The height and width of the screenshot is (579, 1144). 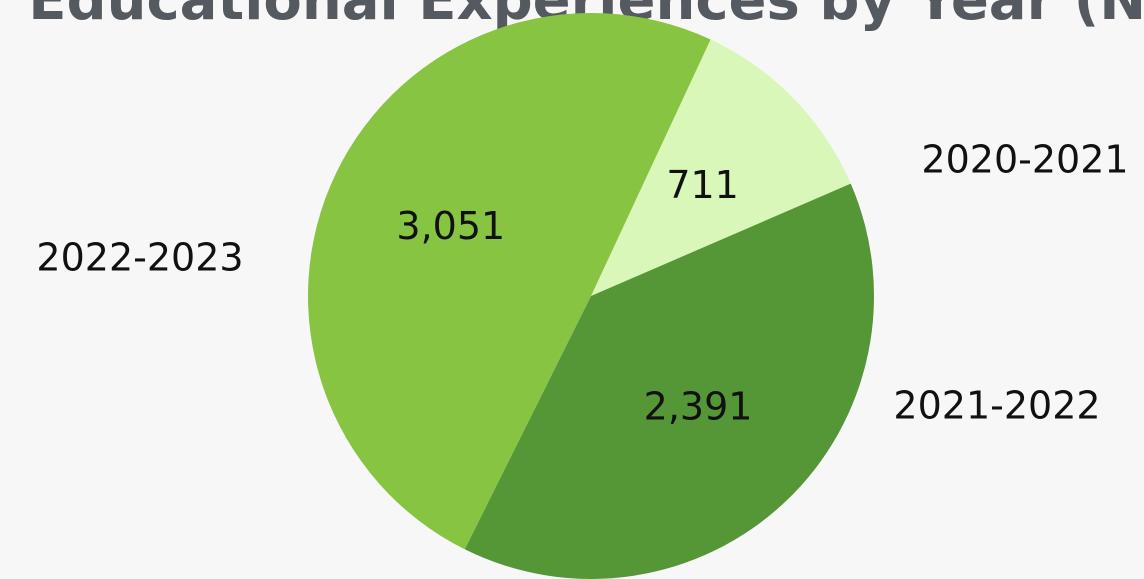 What do you see at coordinates (1024, 160) in the screenshot?
I see `category-label: 2020-2021` at bounding box center [1024, 160].